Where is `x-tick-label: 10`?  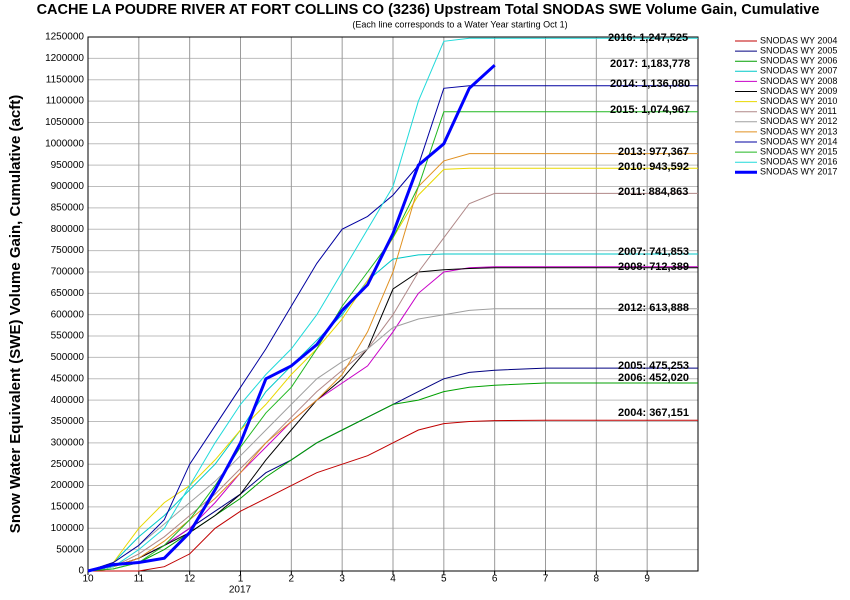
x-tick-label: 10 is located at coordinates (88, 579).